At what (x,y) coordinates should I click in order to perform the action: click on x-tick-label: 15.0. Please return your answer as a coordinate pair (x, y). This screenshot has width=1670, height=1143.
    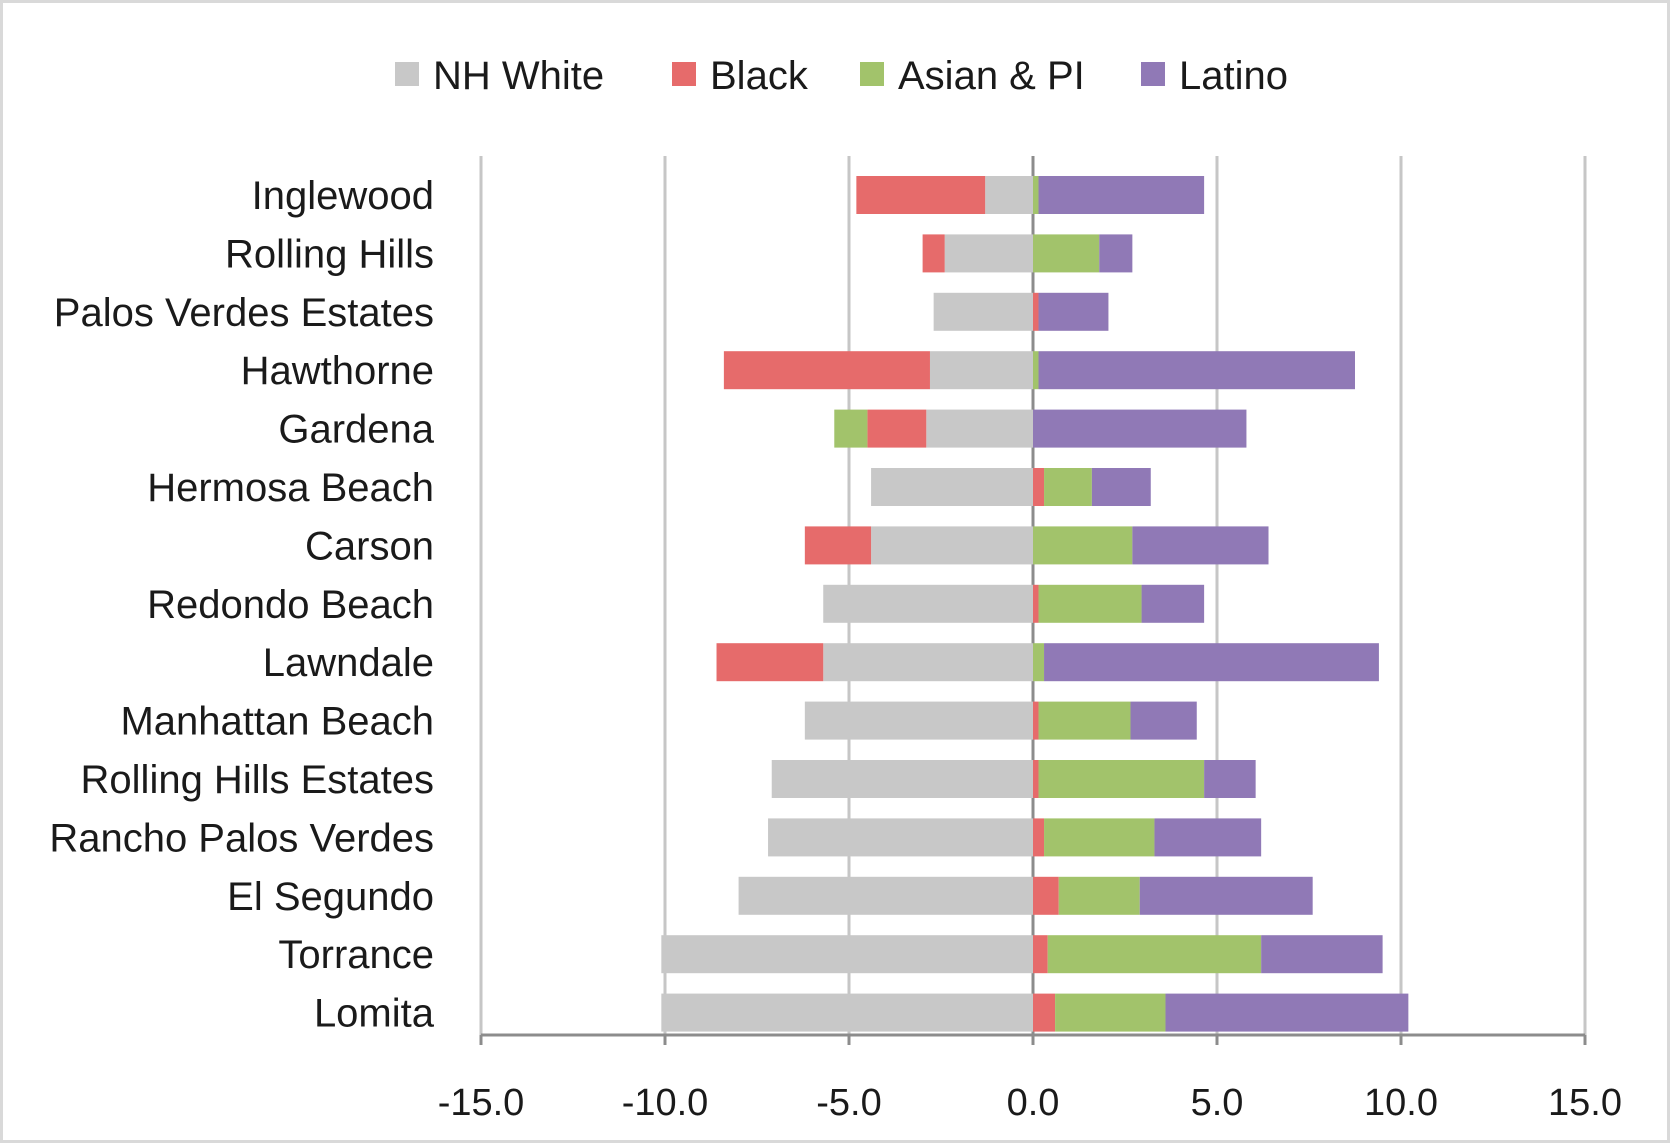
    Looking at the image, I should click on (1585, 1103).